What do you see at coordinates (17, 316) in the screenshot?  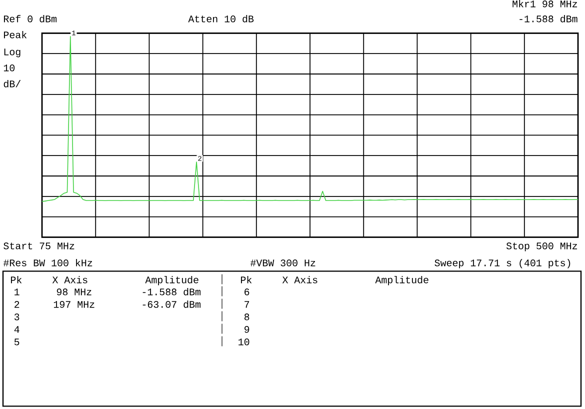 I see `text: 3` at bounding box center [17, 316].